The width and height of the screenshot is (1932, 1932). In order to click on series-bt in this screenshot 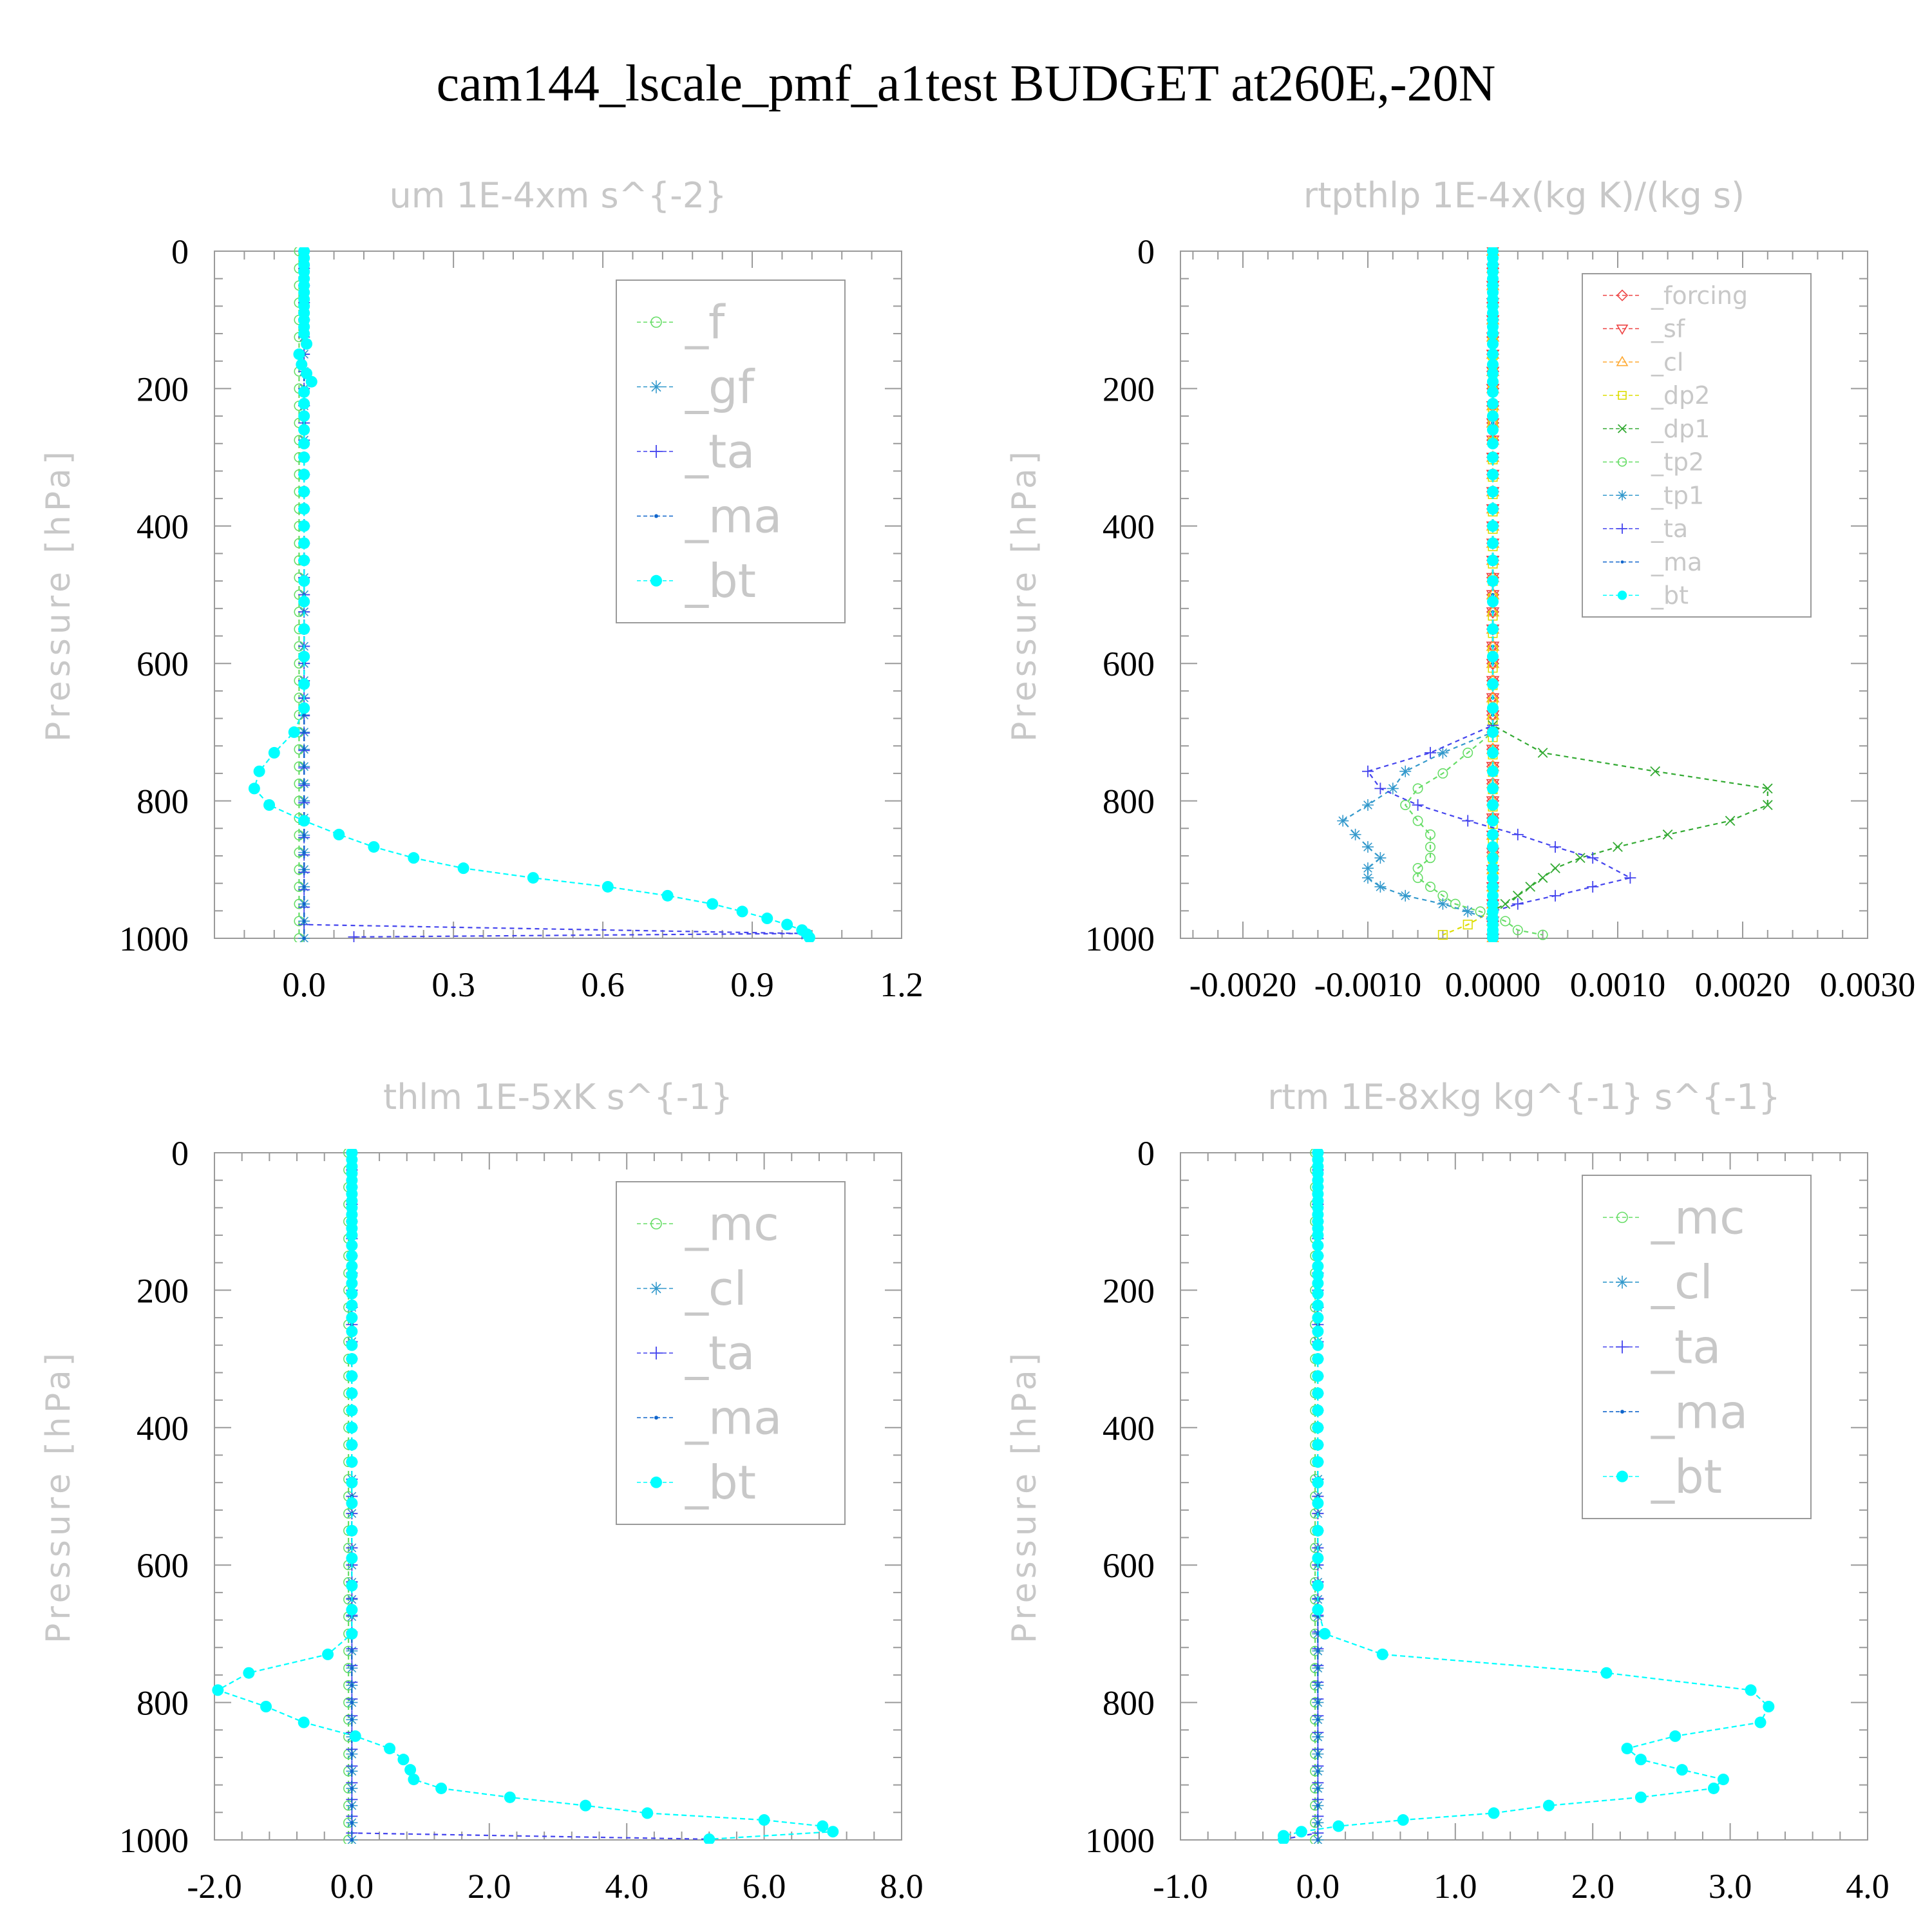, I will do `click(1527, 1496)`.